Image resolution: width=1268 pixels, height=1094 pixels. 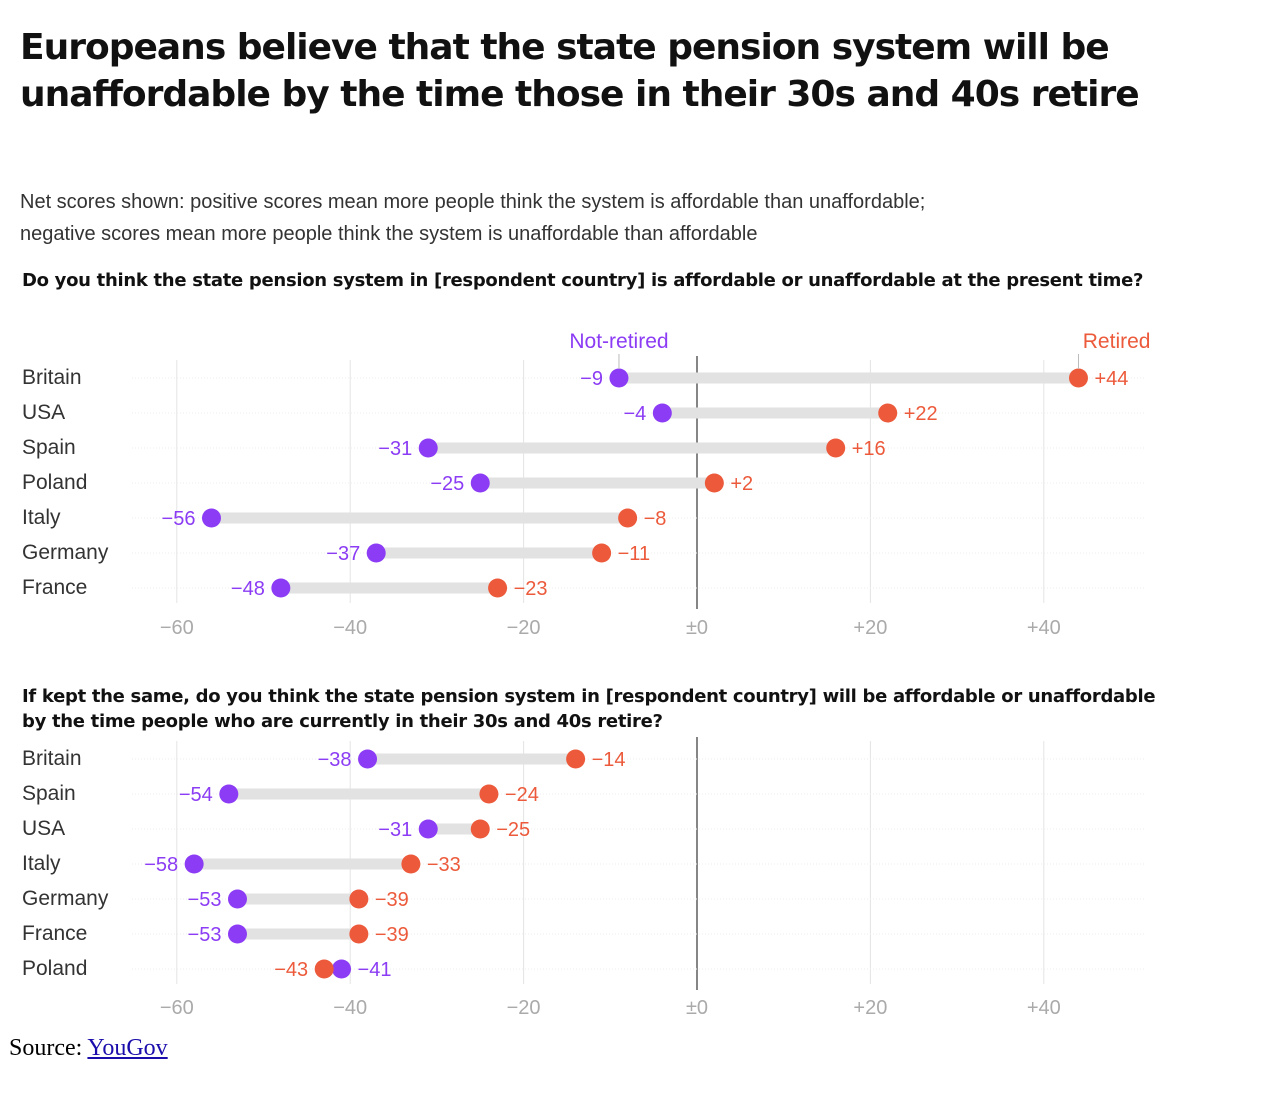 What do you see at coordinates (609, 760) in the screenshot?
I see `retired-value-label: −14` at bounding box center [609, 760].